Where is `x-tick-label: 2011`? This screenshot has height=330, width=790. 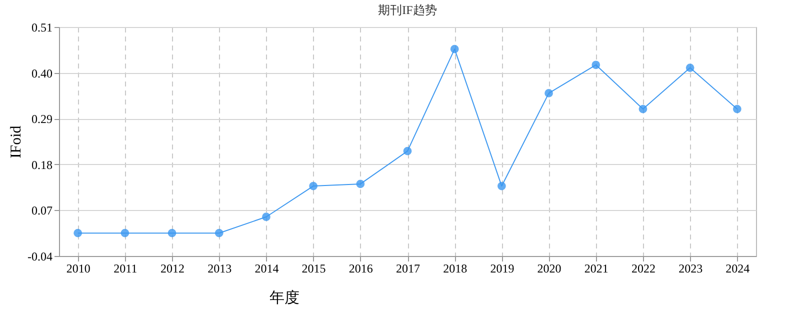
x-tick-label: 2011 is located at coordinates (126, 269).